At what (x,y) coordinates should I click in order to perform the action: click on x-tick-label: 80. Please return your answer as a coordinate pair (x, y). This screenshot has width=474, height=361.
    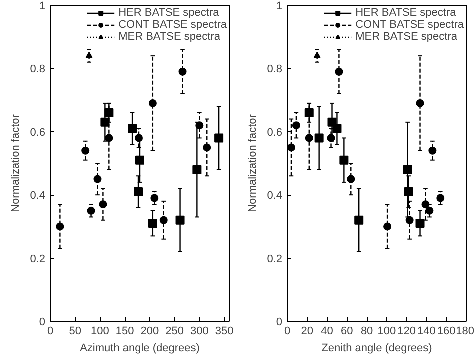
    Looking at the image, I should click on (367, 332).